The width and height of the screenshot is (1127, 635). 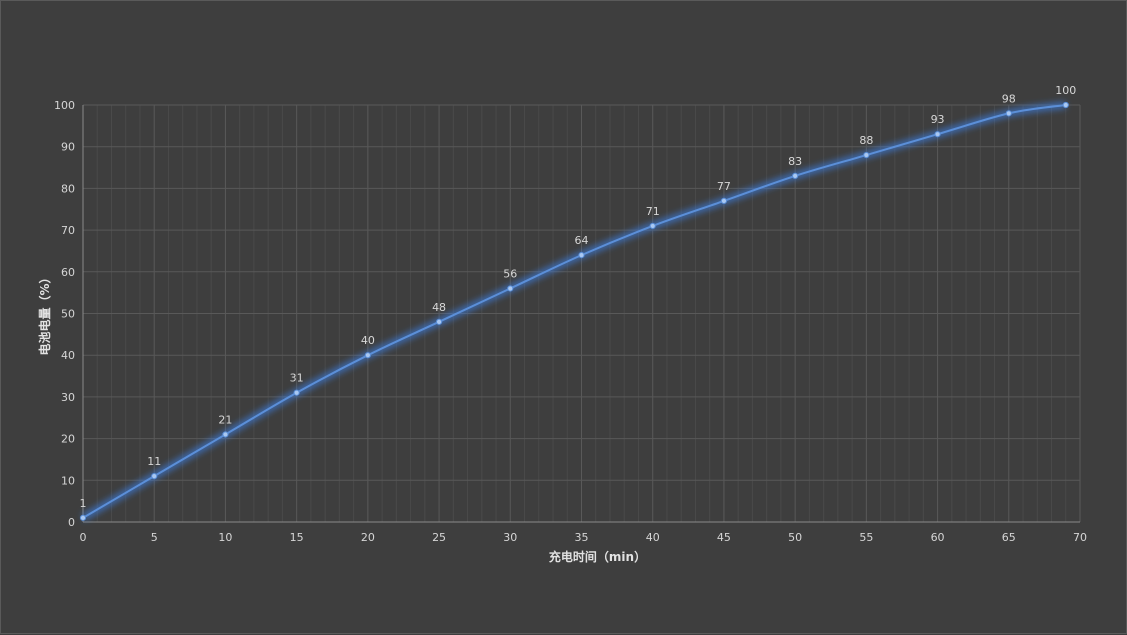 What do you see at coordinates (71, 522) in the screenshot?
I see `y-tick-label: 0` at bounding box center [71, 522].